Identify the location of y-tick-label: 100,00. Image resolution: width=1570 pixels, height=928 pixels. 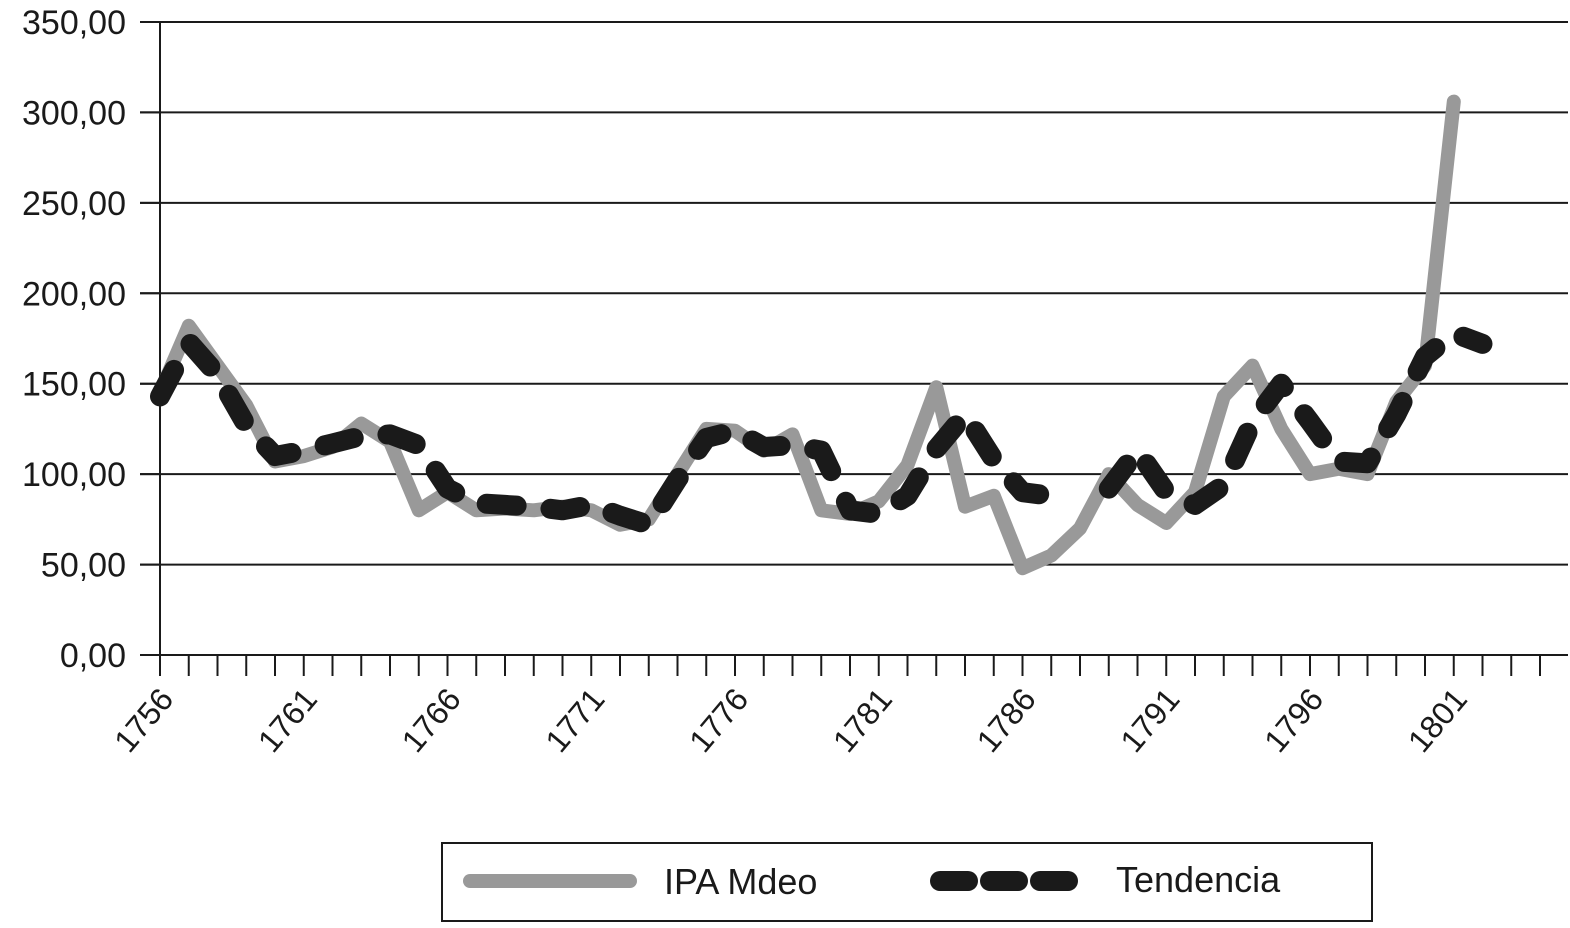
(74, 475).